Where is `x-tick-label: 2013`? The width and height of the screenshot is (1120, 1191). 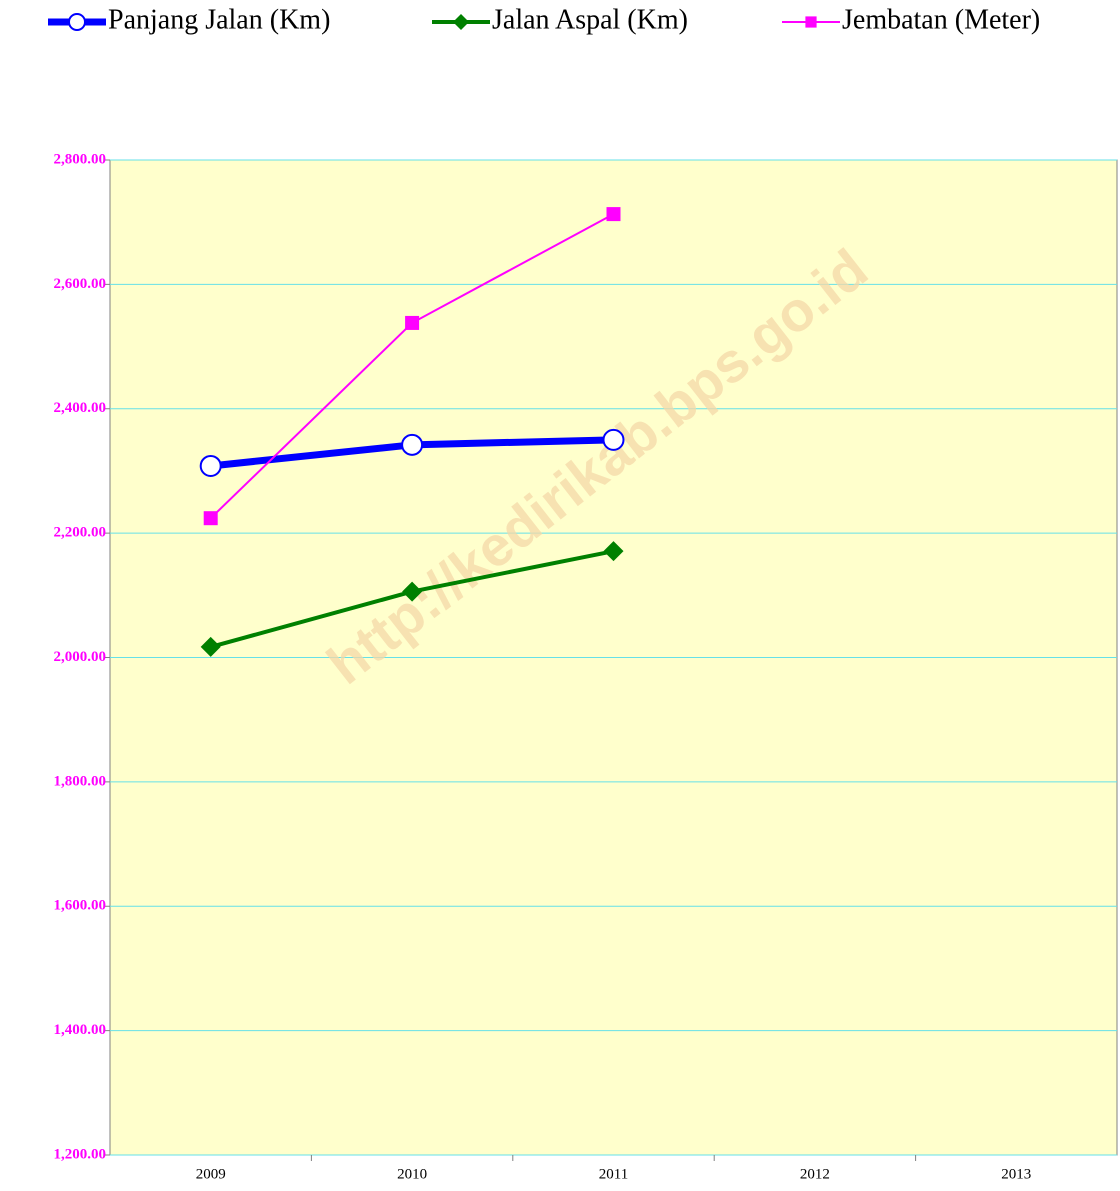
x-tick-label: 2013 is located at coordinates (1016, 1174).